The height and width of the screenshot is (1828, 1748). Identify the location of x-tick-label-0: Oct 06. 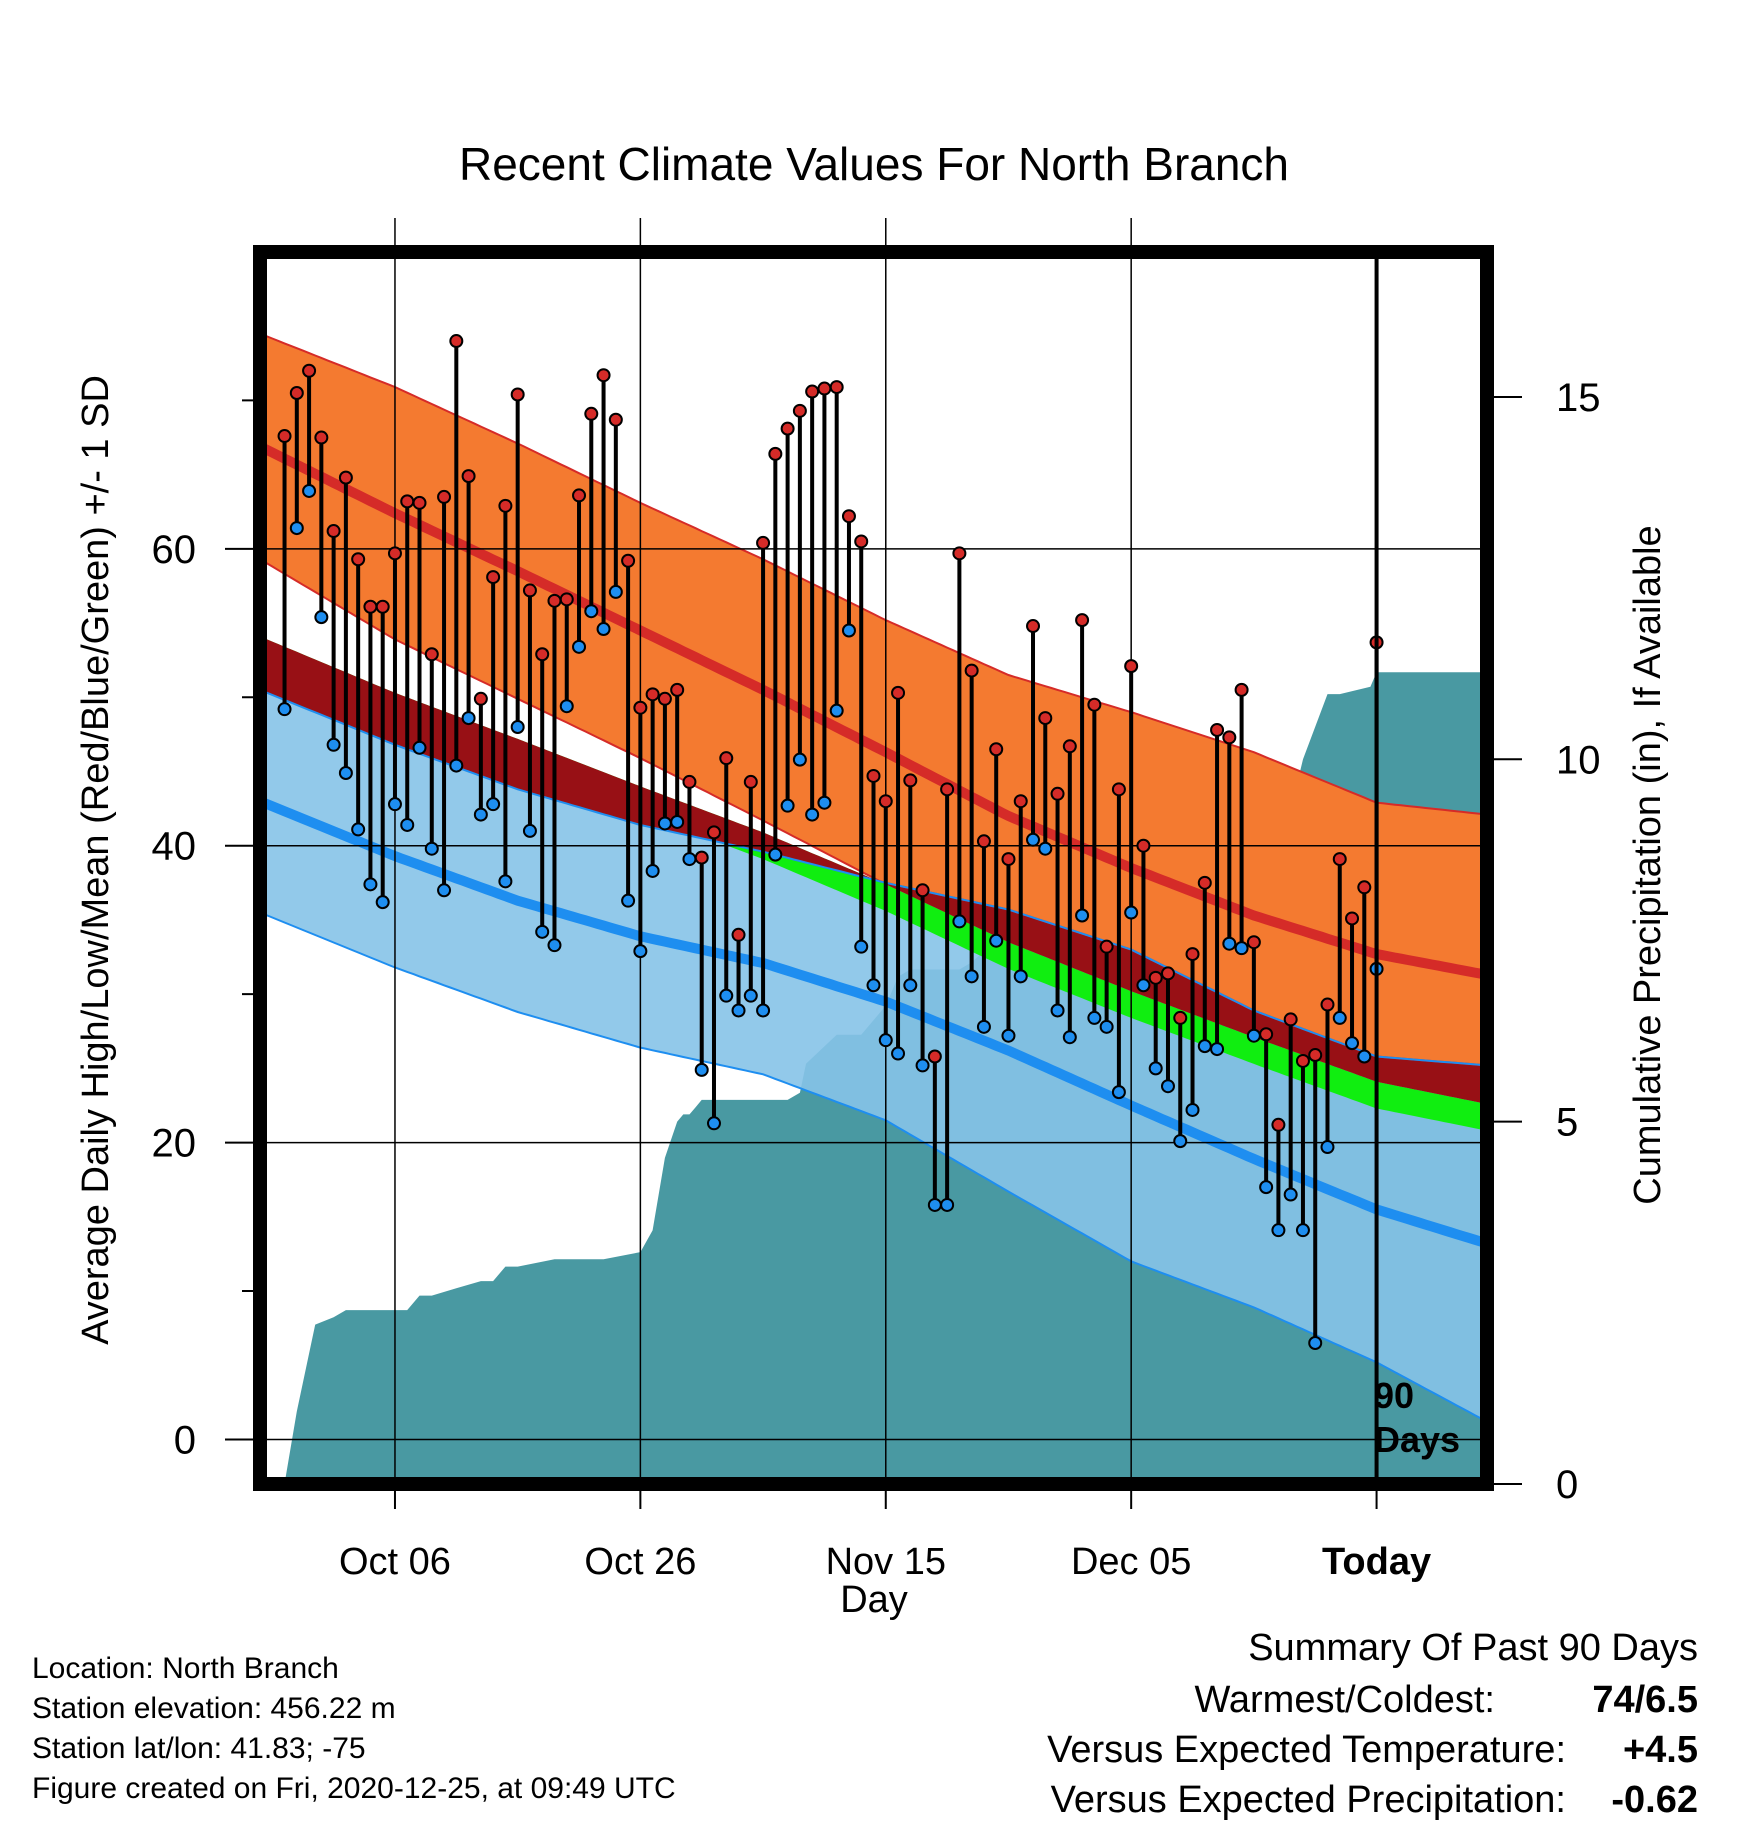
(395, 1562).